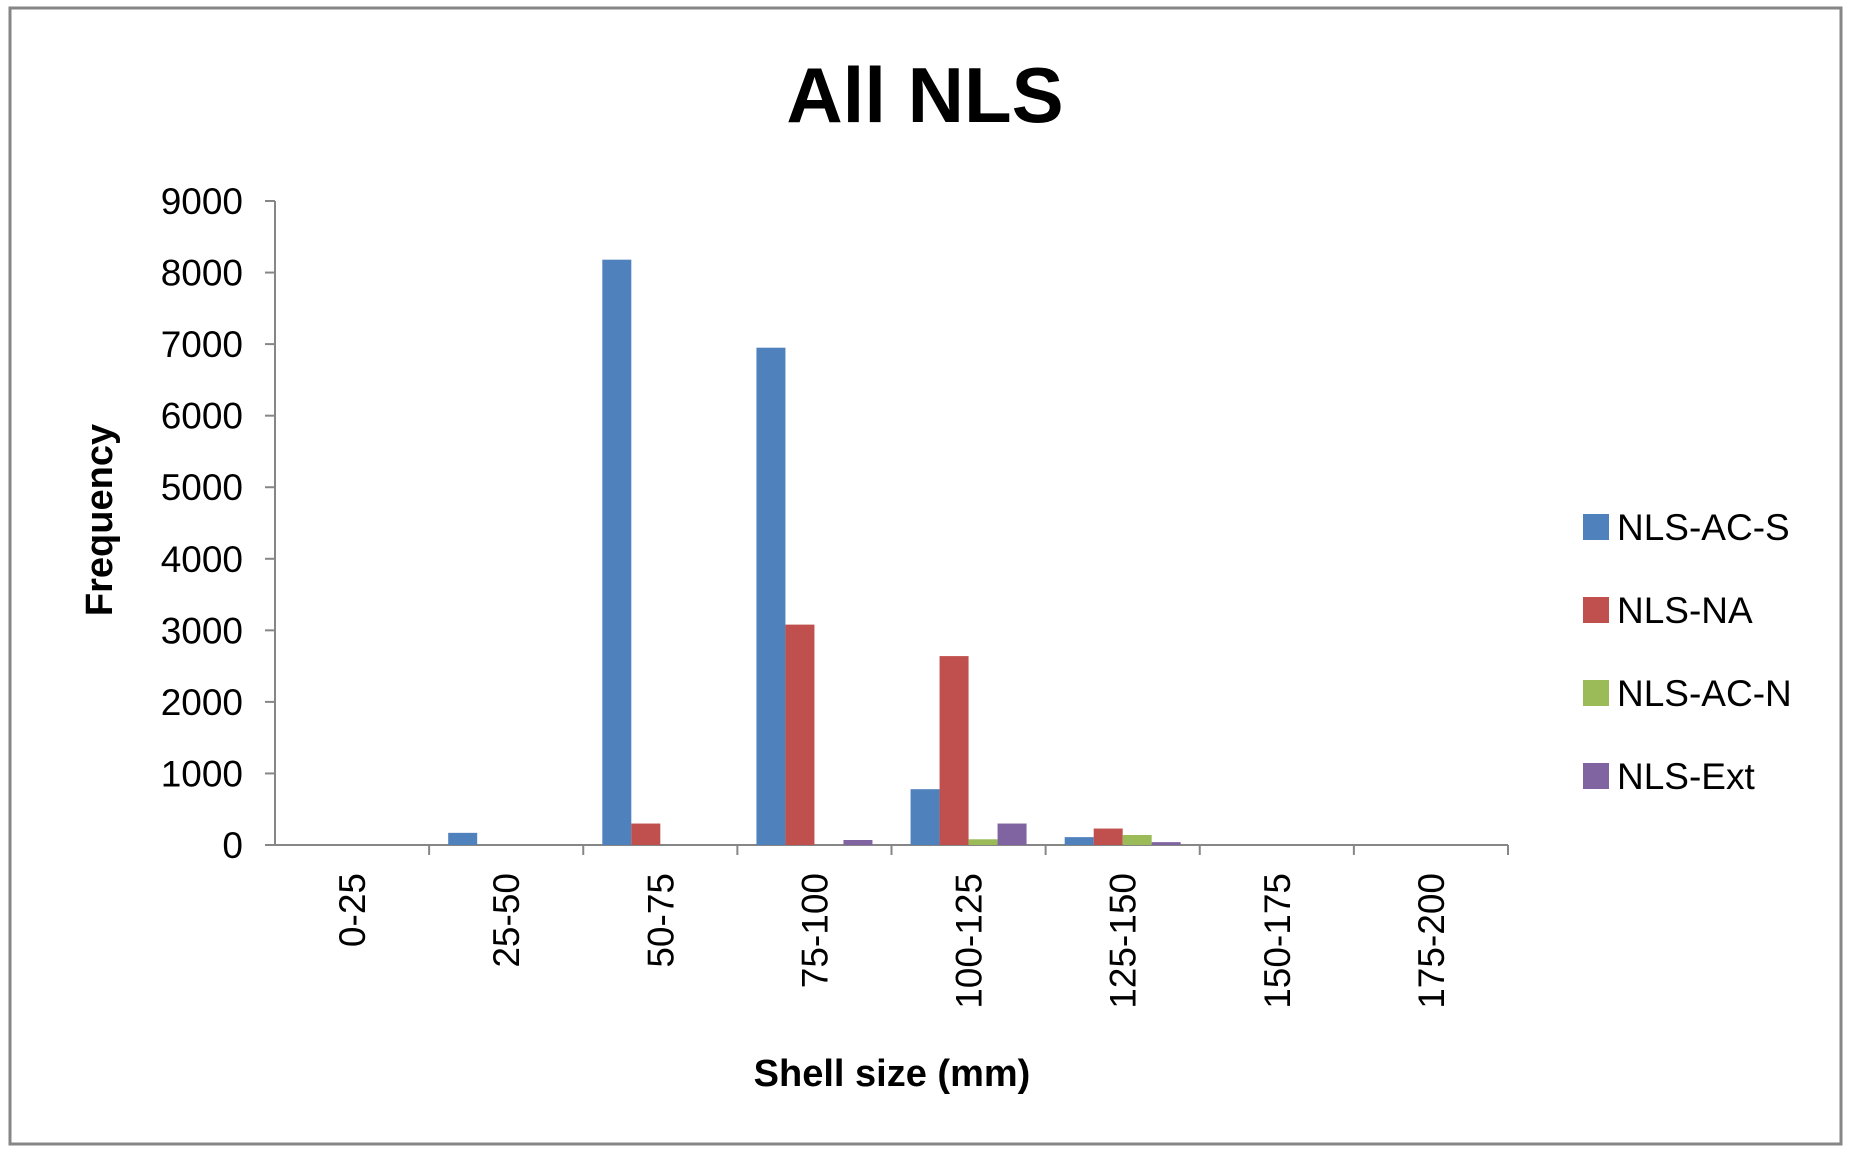 This screenshot has height=1157, width=1851. What do you see at coordinates (232, 845) in the screenshot?
I see `y-tick-label: 0` at bounding box center [232, 845].